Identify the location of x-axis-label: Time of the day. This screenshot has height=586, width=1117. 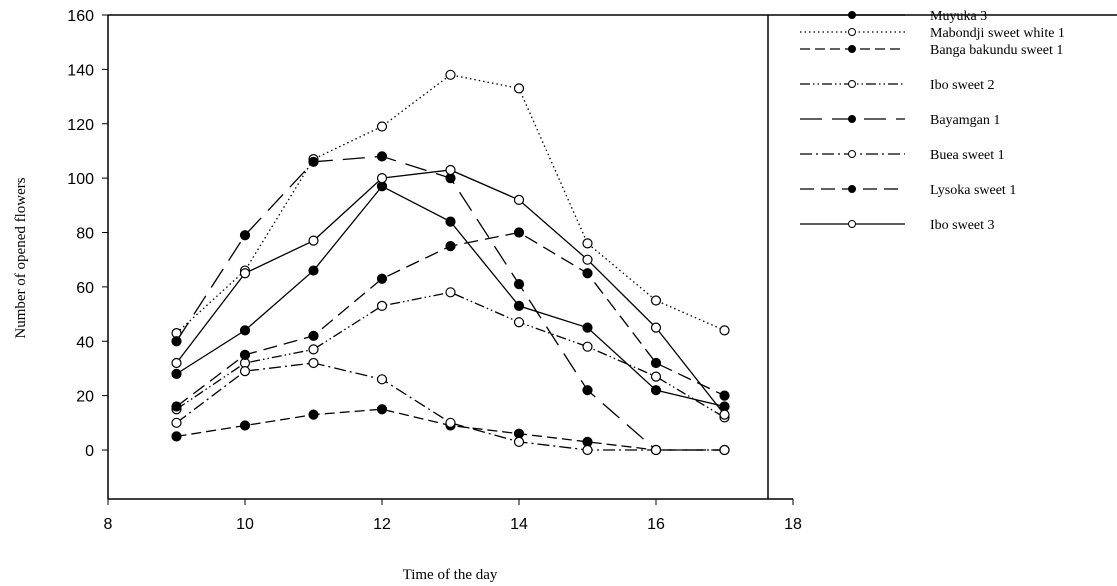
(450, 575).